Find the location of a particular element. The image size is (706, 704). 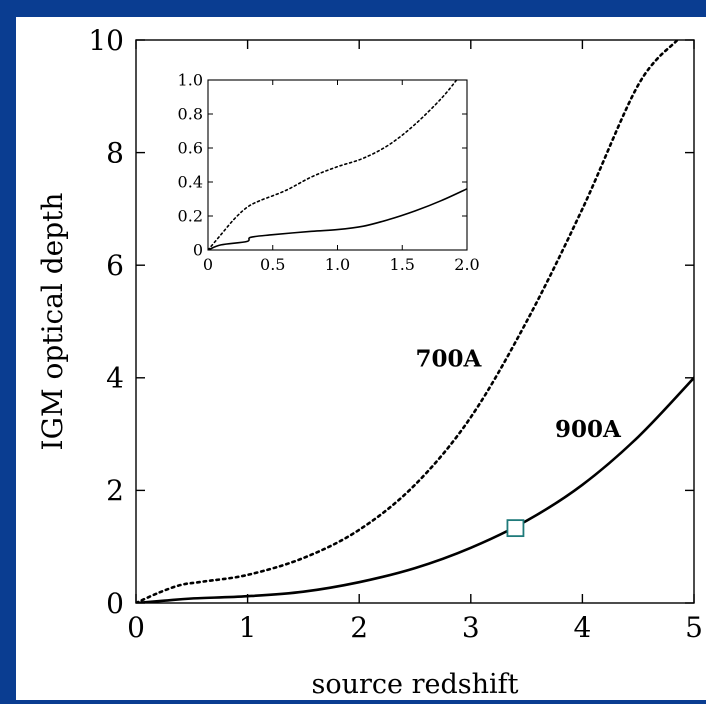

inset-x-tick-label: 0 is located at coordinates (208, 264).